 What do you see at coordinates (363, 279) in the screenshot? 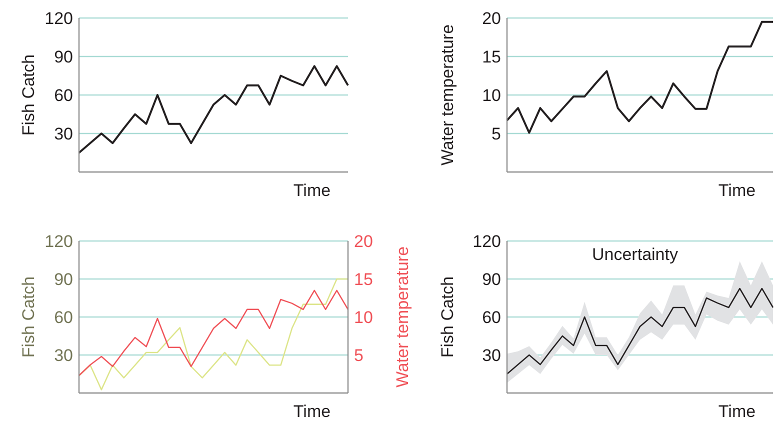
I see `y2-tick-label: 15` at bounding box center [363, 279].